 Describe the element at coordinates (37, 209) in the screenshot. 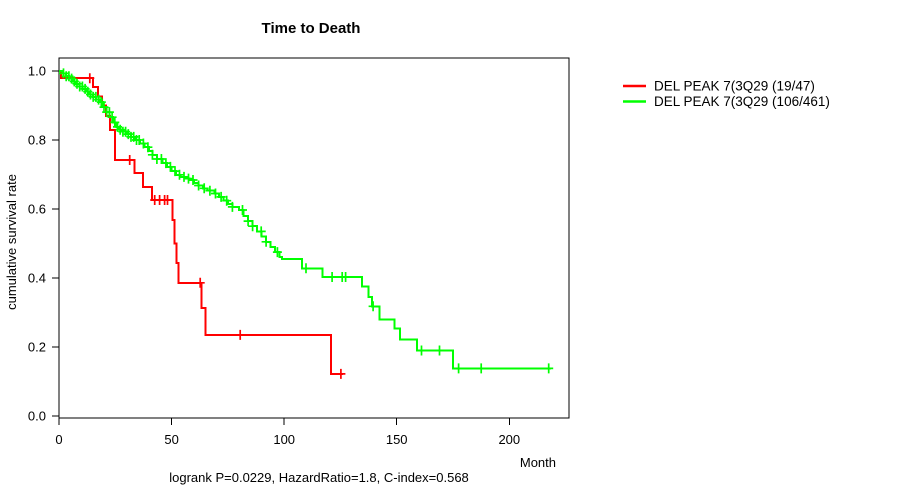

I see `y-tick-label: 0.6` at that location.